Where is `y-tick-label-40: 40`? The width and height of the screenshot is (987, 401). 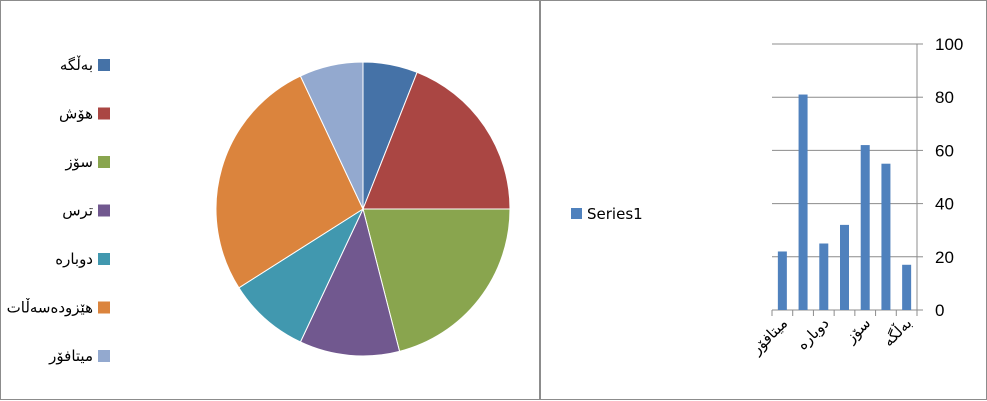 y-tick-label-40: 40 is located at coordinates (944, 204).